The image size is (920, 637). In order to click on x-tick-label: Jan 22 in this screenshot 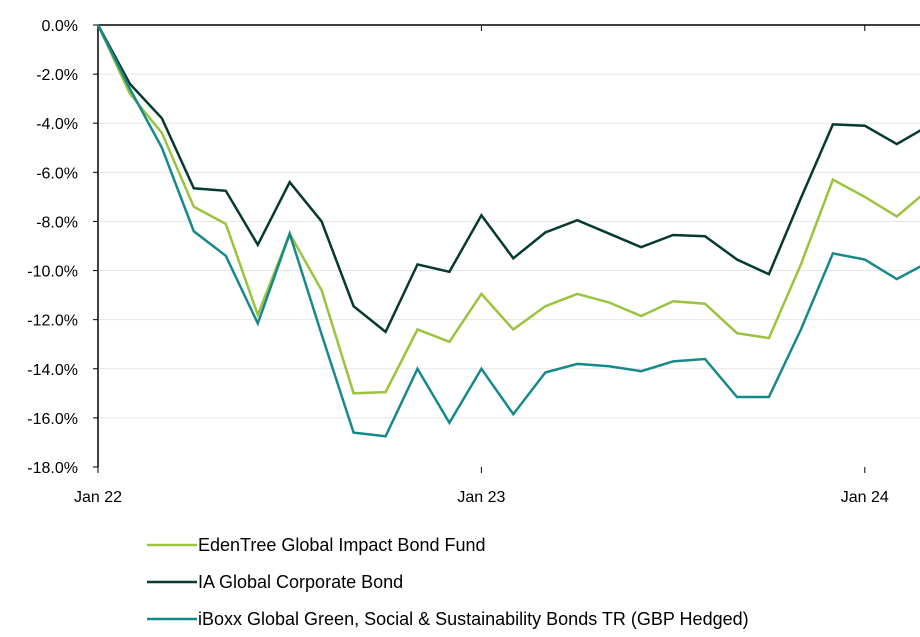, I will do `click(98, 497)`.